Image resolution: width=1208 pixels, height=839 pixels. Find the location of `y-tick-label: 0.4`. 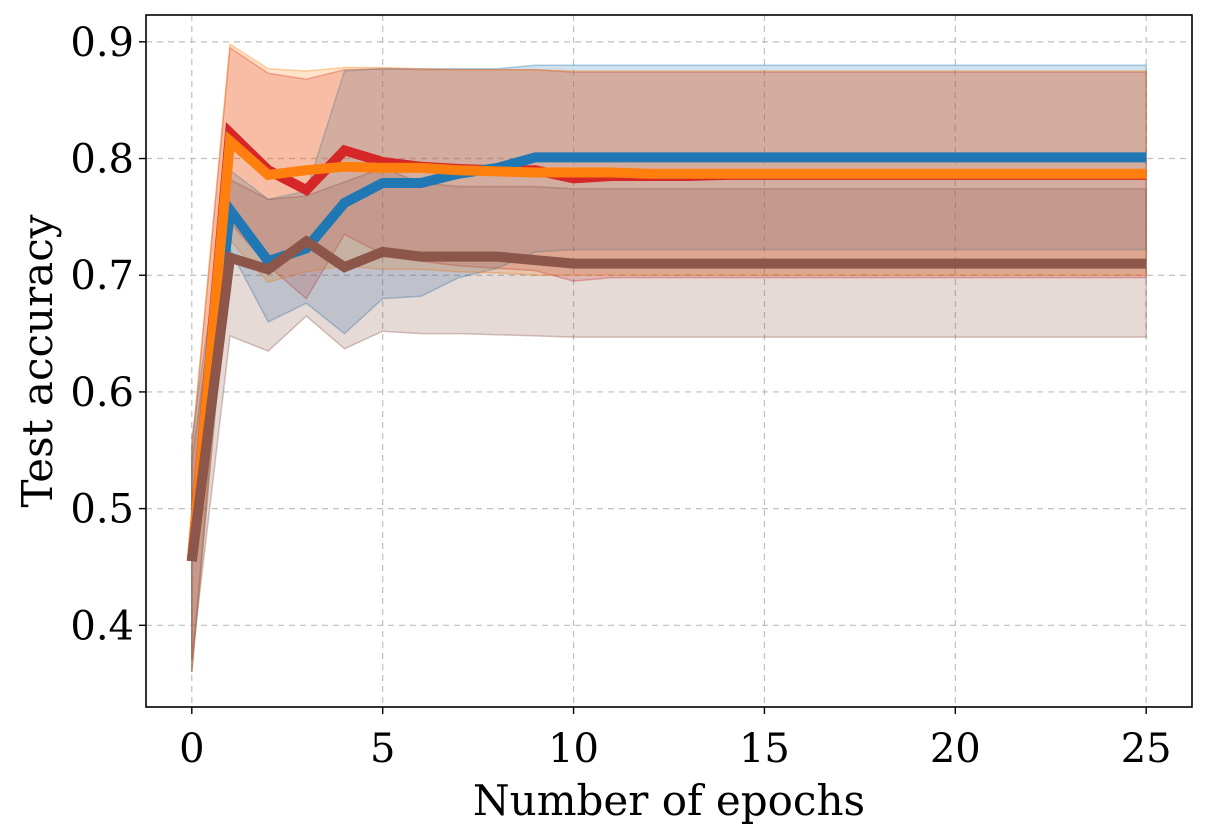

y-tick-label: 0.4 is located at coordinates (102, 626).